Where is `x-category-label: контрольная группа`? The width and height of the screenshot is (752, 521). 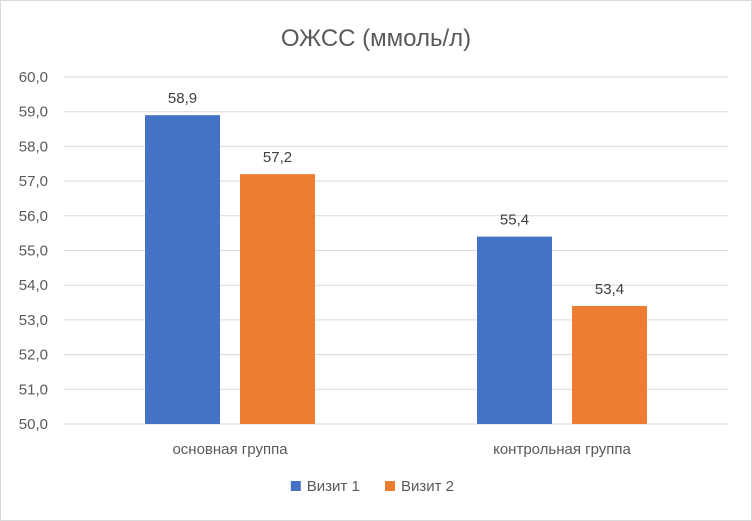 x-category-label: контрольная группа is located at coordinates (562, 449).